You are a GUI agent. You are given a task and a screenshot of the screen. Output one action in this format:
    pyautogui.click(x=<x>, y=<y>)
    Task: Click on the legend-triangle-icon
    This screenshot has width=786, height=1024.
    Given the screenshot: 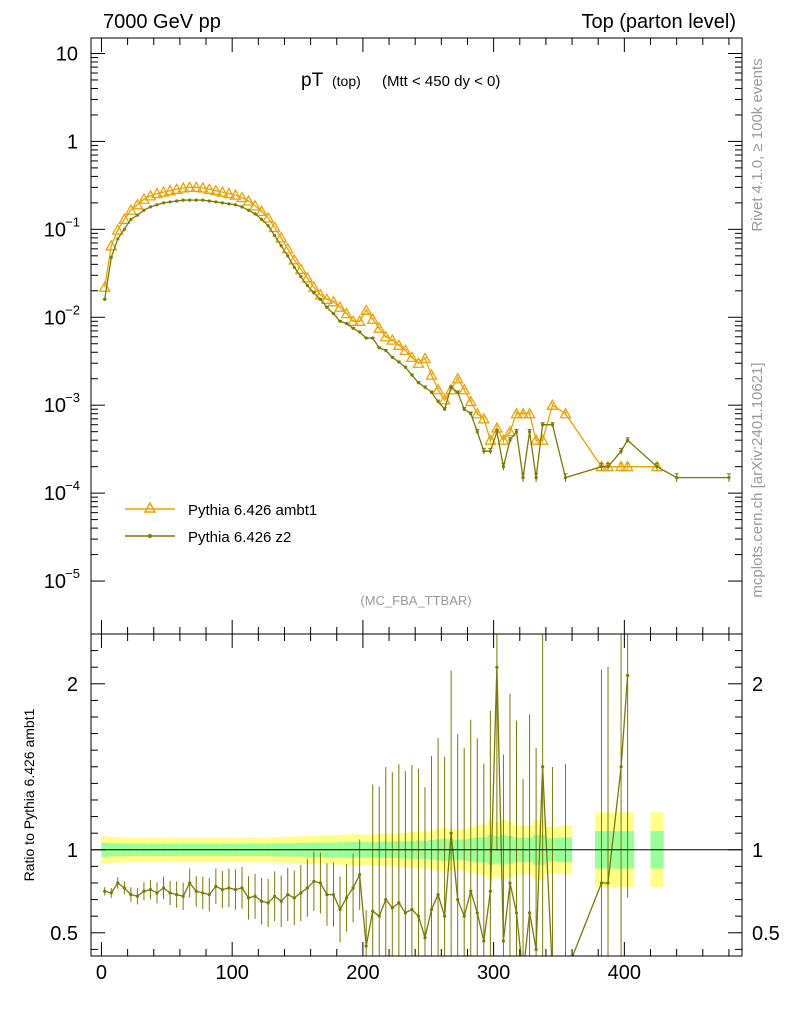 What is the action you would take?
    pyautogui.click(x=150, y=507)
    